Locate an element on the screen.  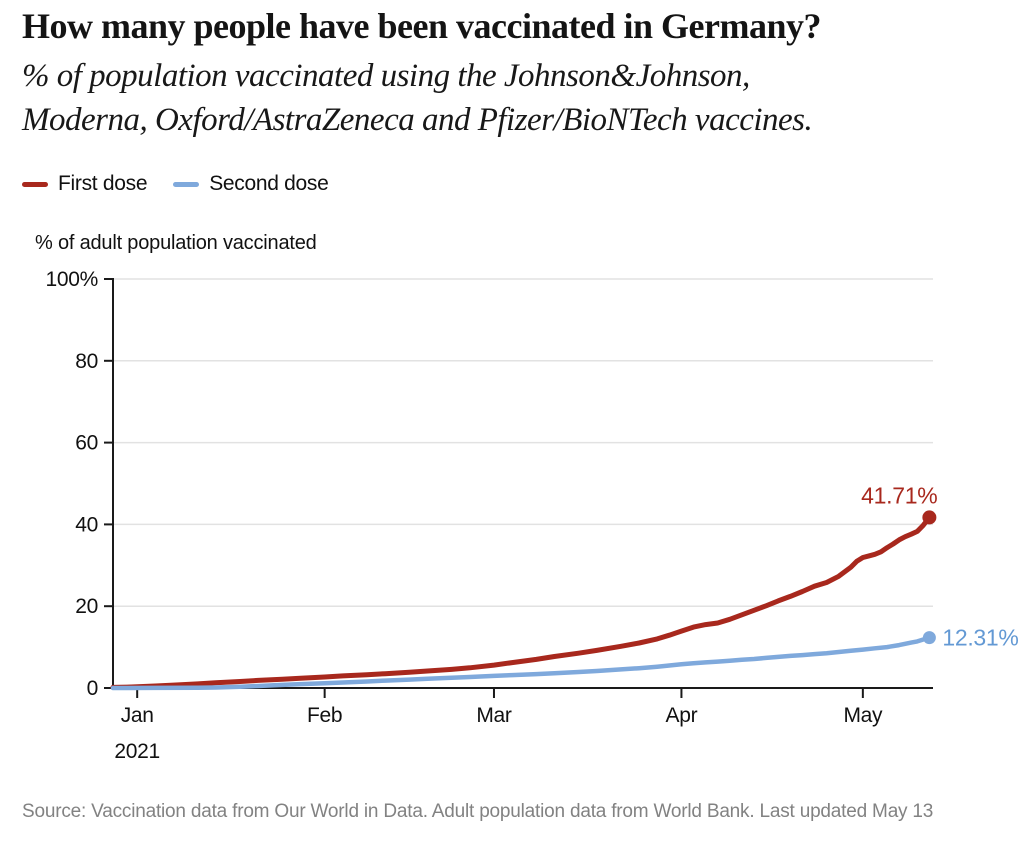
y-tick-label: 100% is located at coordinates (71, 279).